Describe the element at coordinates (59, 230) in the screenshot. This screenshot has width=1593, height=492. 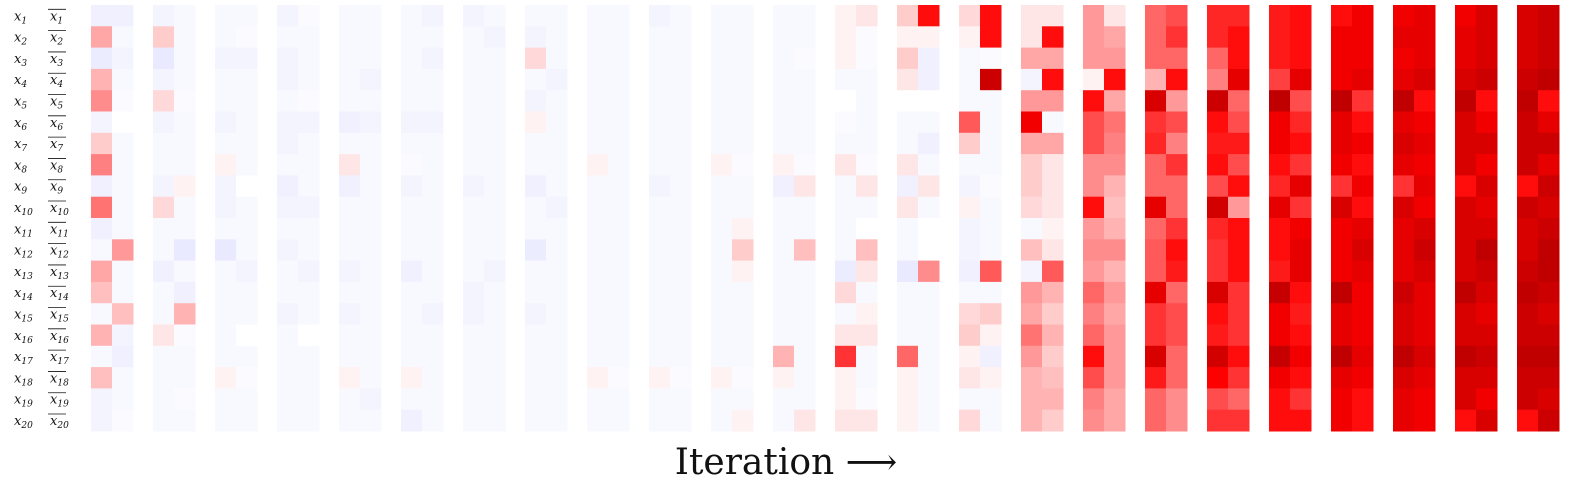
I see `row-label-neg: x11` at that location.